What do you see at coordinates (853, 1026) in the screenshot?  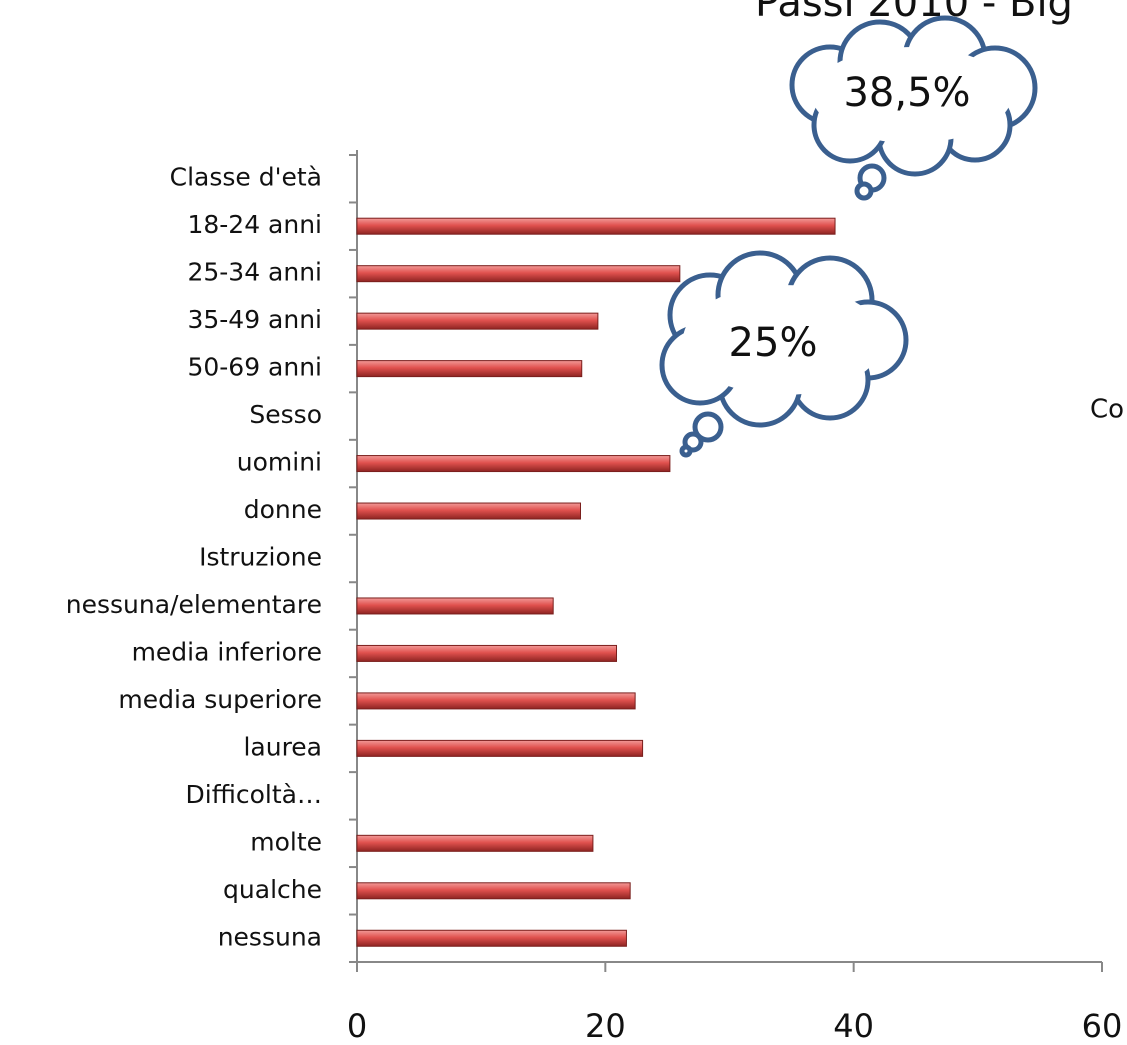 I see `x-tick-label: 40` at bounding box center [853, 1026].